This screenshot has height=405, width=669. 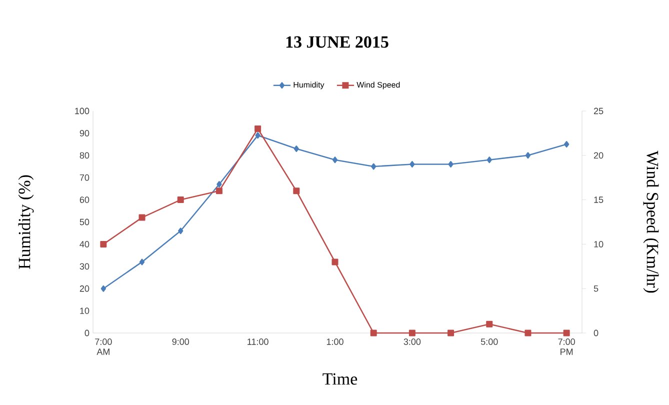 I want to click on x-tick-label: 7:00 PM, so click(x=566, y=346).